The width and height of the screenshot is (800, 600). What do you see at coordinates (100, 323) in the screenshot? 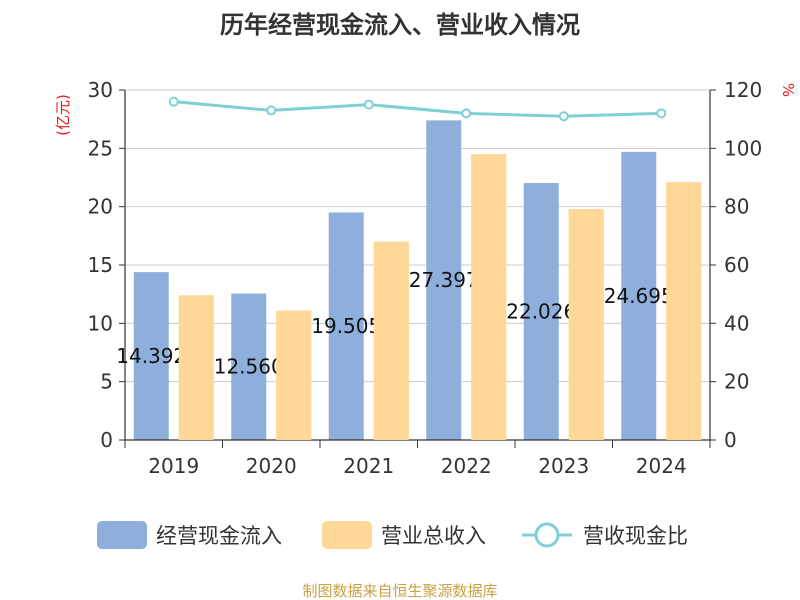
I see `left-tick-label: 10` at bounding box center [100, 323].